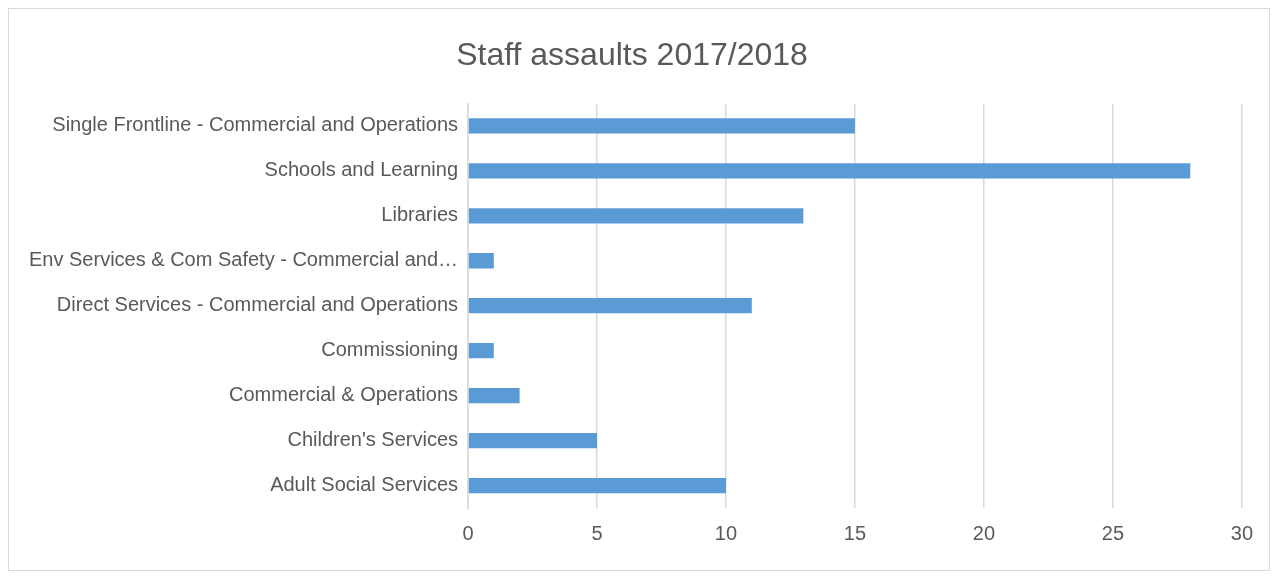  I want to click on y-tick-label: Commercial & Operations, so click(344, 394).